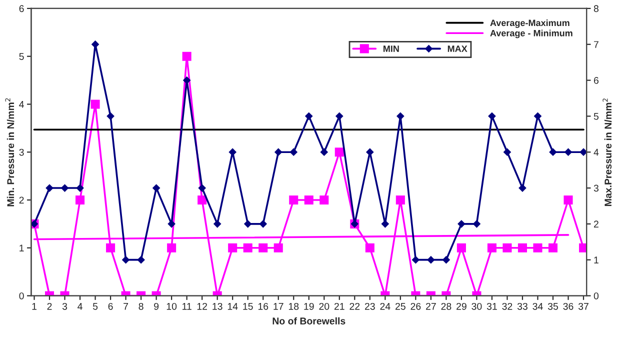 The width and height of the screenshot is (624, 338). What do you see at coordinates (415, 306) in the screenshot?
I see `x-tick-label: 26` at bounding box center [415, 306].